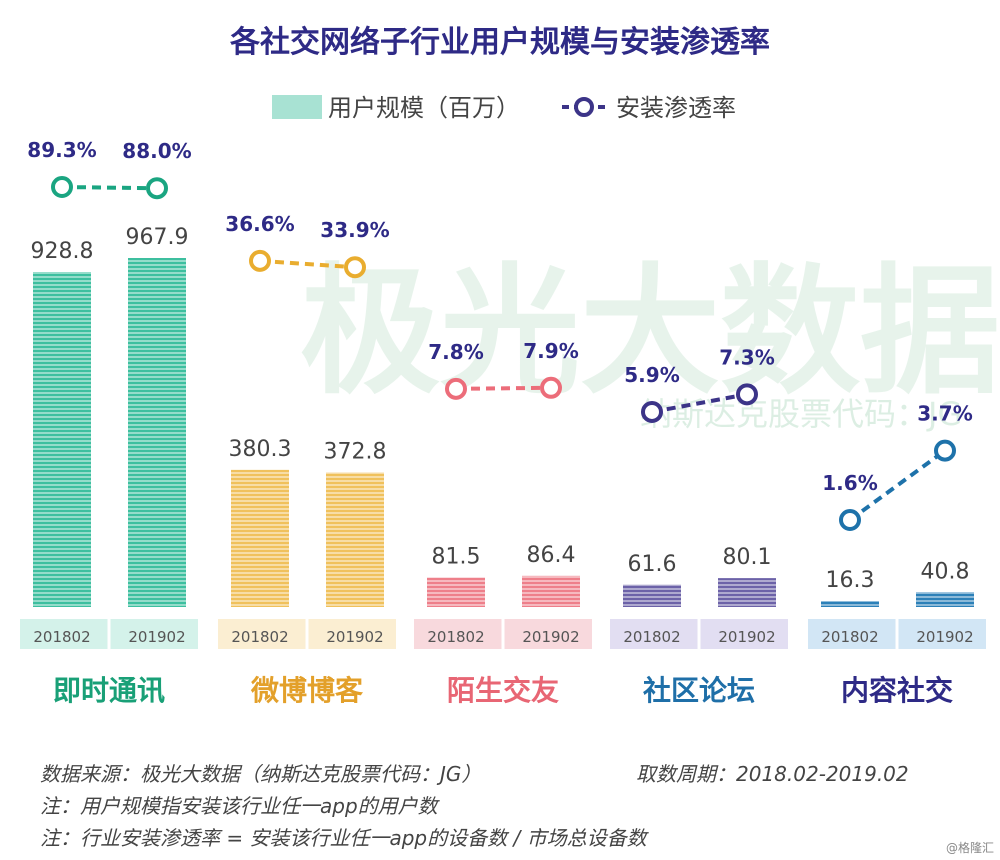 The width and height of the screenshot is (1000, 860). I want to click on group-4-value-label-201902: 80.1, so click(747, 557).